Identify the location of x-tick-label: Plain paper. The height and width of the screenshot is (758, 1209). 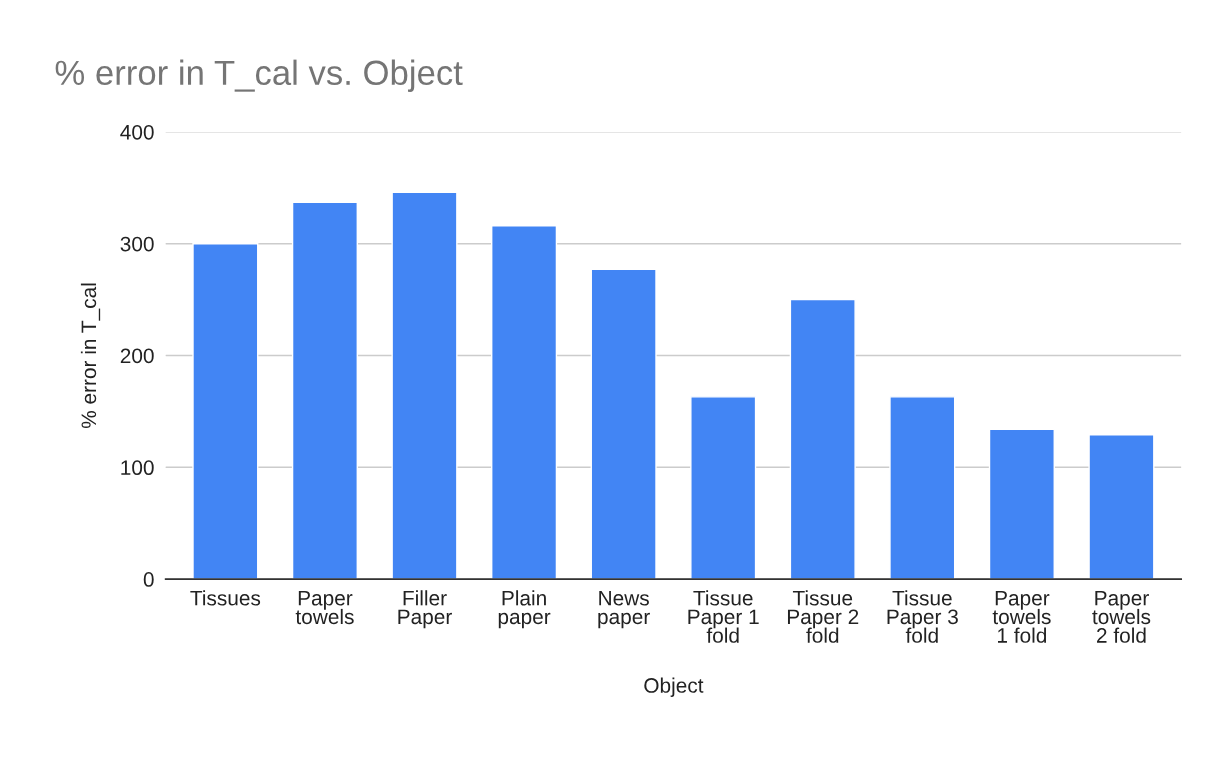
(524, 609).